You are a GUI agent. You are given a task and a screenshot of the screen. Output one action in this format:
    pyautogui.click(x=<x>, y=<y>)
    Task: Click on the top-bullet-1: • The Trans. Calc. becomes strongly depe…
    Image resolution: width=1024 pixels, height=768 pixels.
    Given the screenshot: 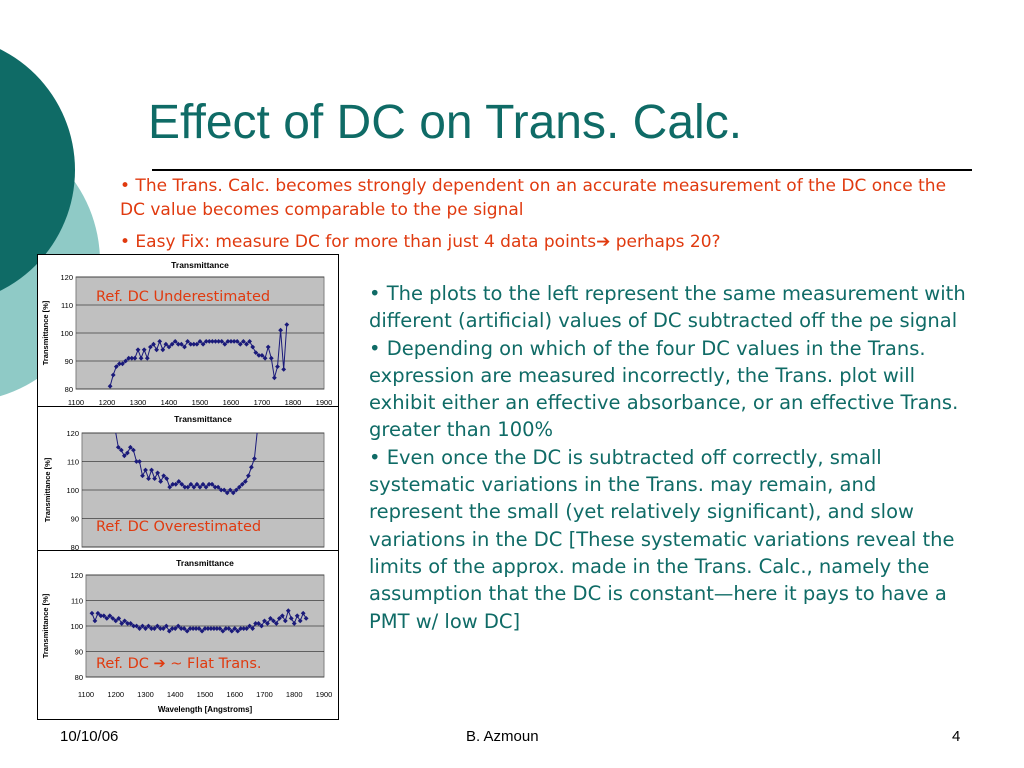 What is the action you would take?
    pyautogui.click(x=533, y=198)
    